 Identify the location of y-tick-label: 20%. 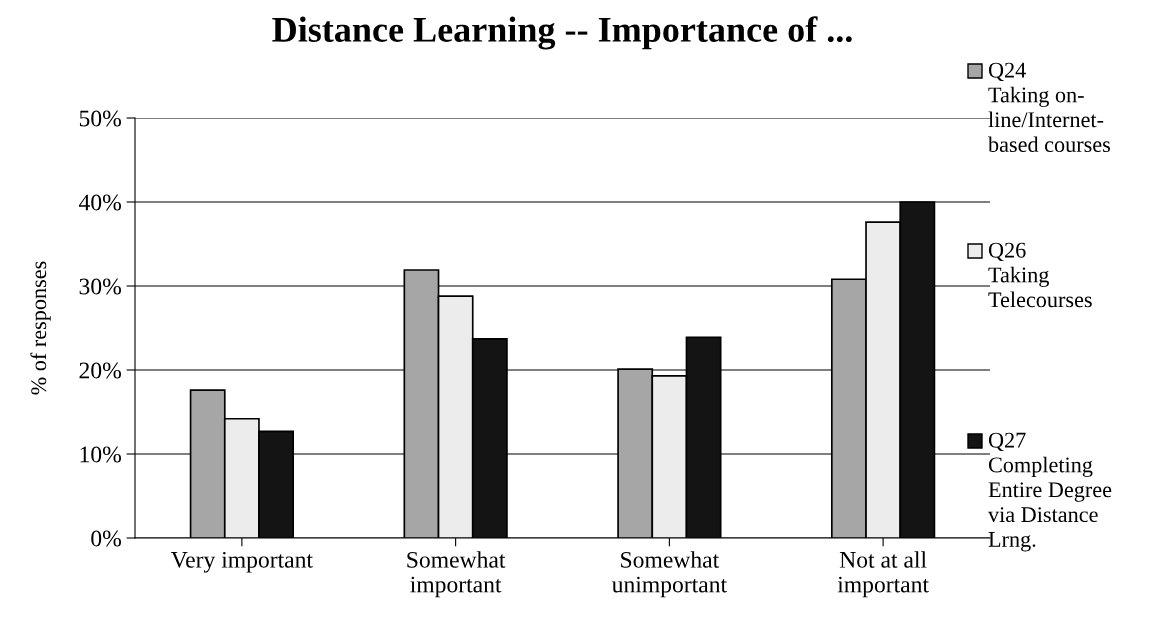
(100, 370).